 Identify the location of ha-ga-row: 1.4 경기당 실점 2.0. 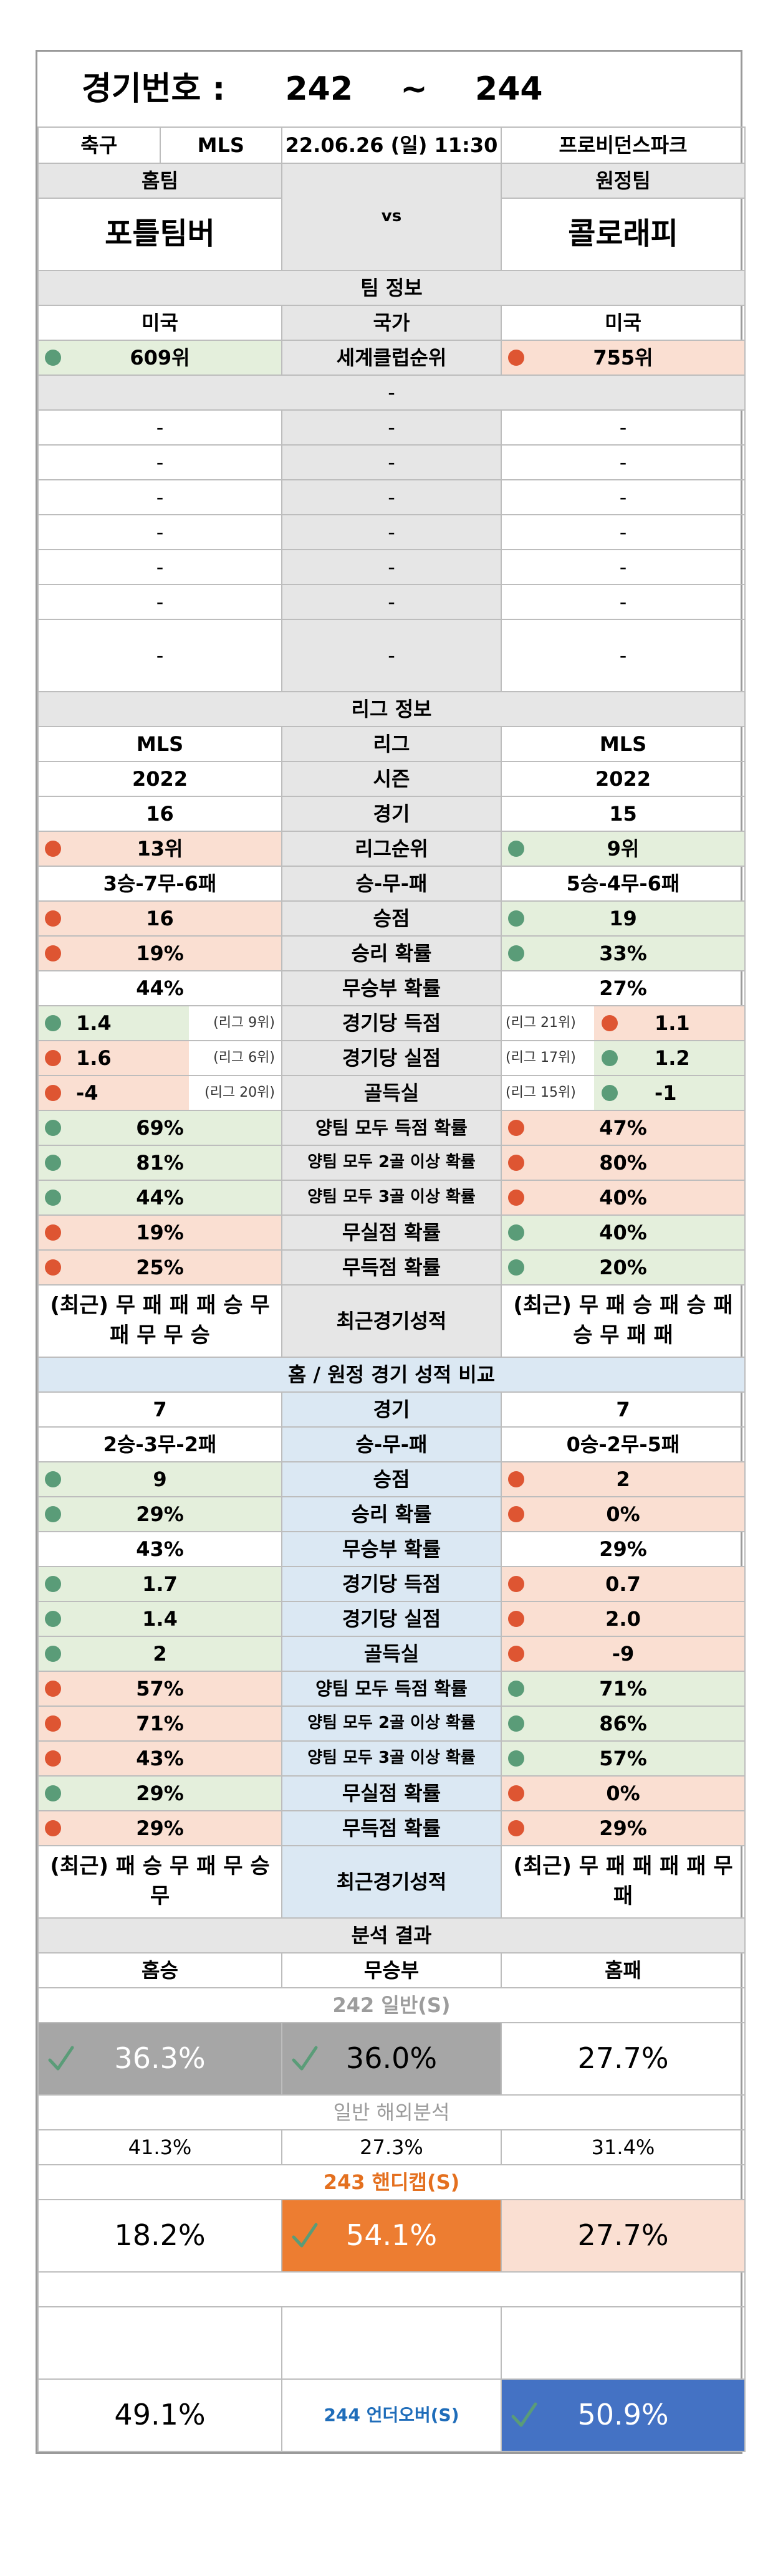
(392, 1619).